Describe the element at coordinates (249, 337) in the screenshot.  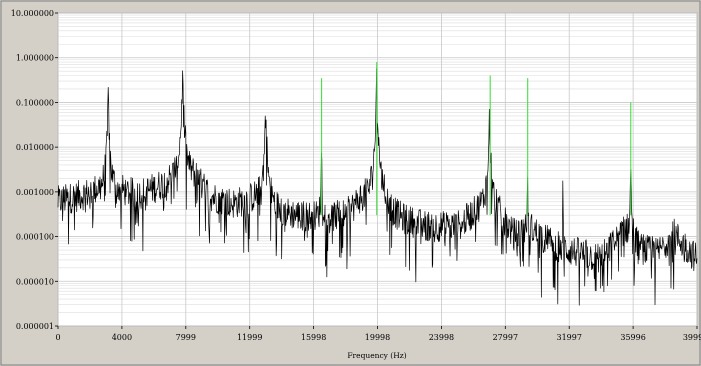
I see `x-tick-label: 11999` at that location.